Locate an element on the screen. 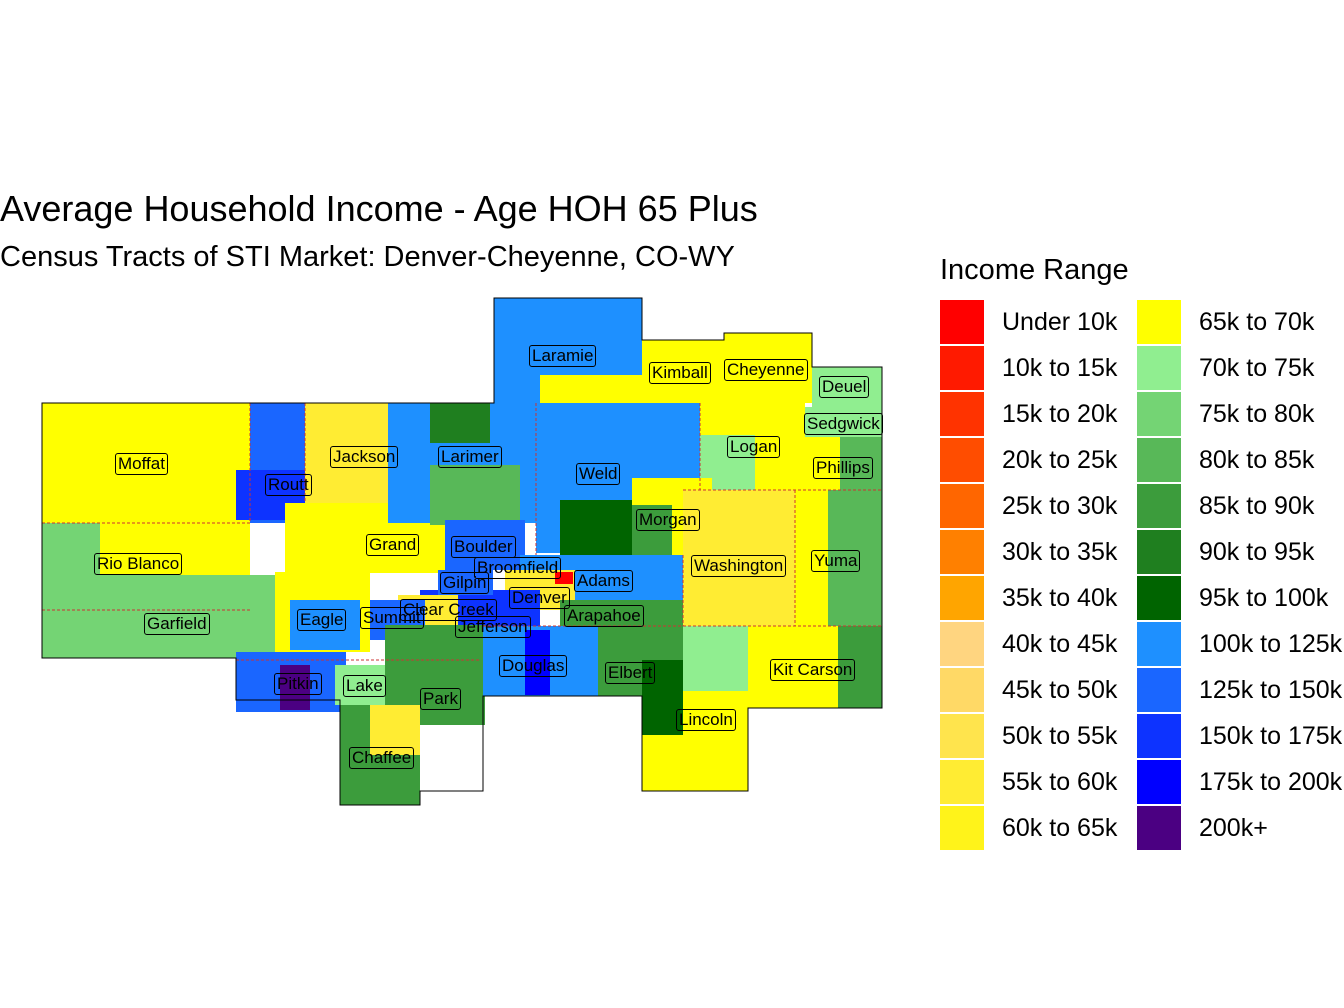 This screenshot has height=1008, width=1344. legend-label: 15k to 20k is located at coordinates (1060, 414).